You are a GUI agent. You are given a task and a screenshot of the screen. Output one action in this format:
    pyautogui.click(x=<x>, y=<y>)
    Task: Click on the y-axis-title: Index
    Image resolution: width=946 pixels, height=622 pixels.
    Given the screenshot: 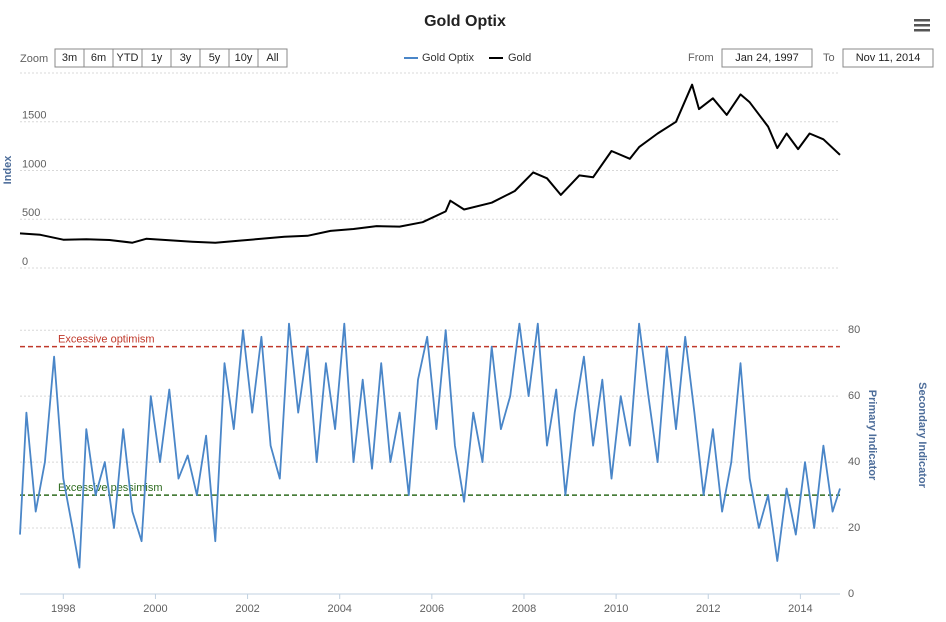 What is the action you would take?
    pyautogui.click(x=8, y=170)
    